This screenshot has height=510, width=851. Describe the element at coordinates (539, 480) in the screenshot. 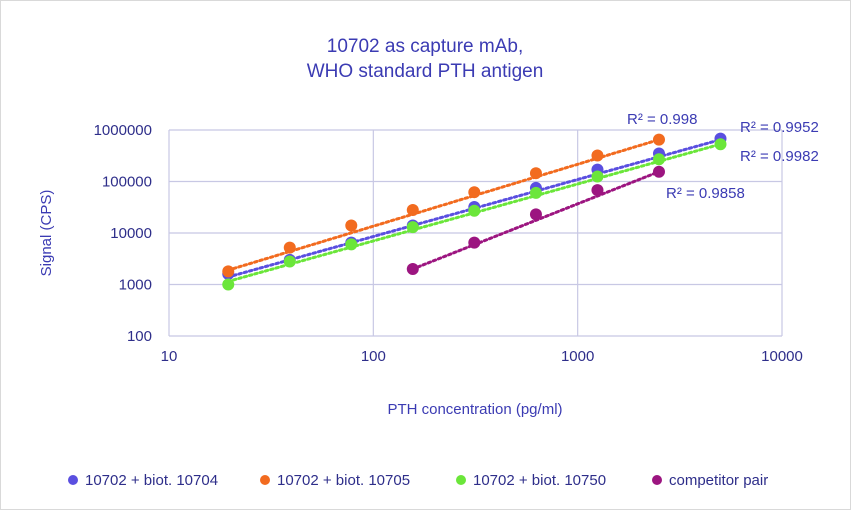

I see `legend-label: 10702 + biot. 10750` at that location.